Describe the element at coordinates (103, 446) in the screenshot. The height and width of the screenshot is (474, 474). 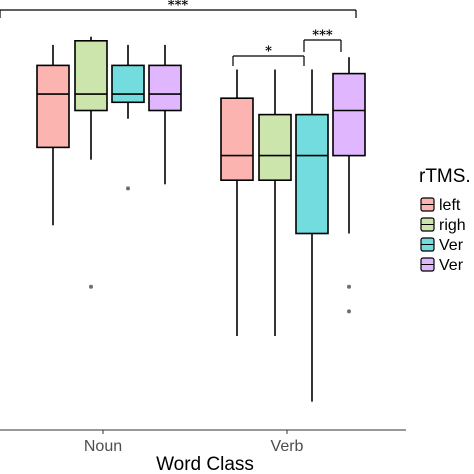
I see `x-tick-label: Noun` at that location.